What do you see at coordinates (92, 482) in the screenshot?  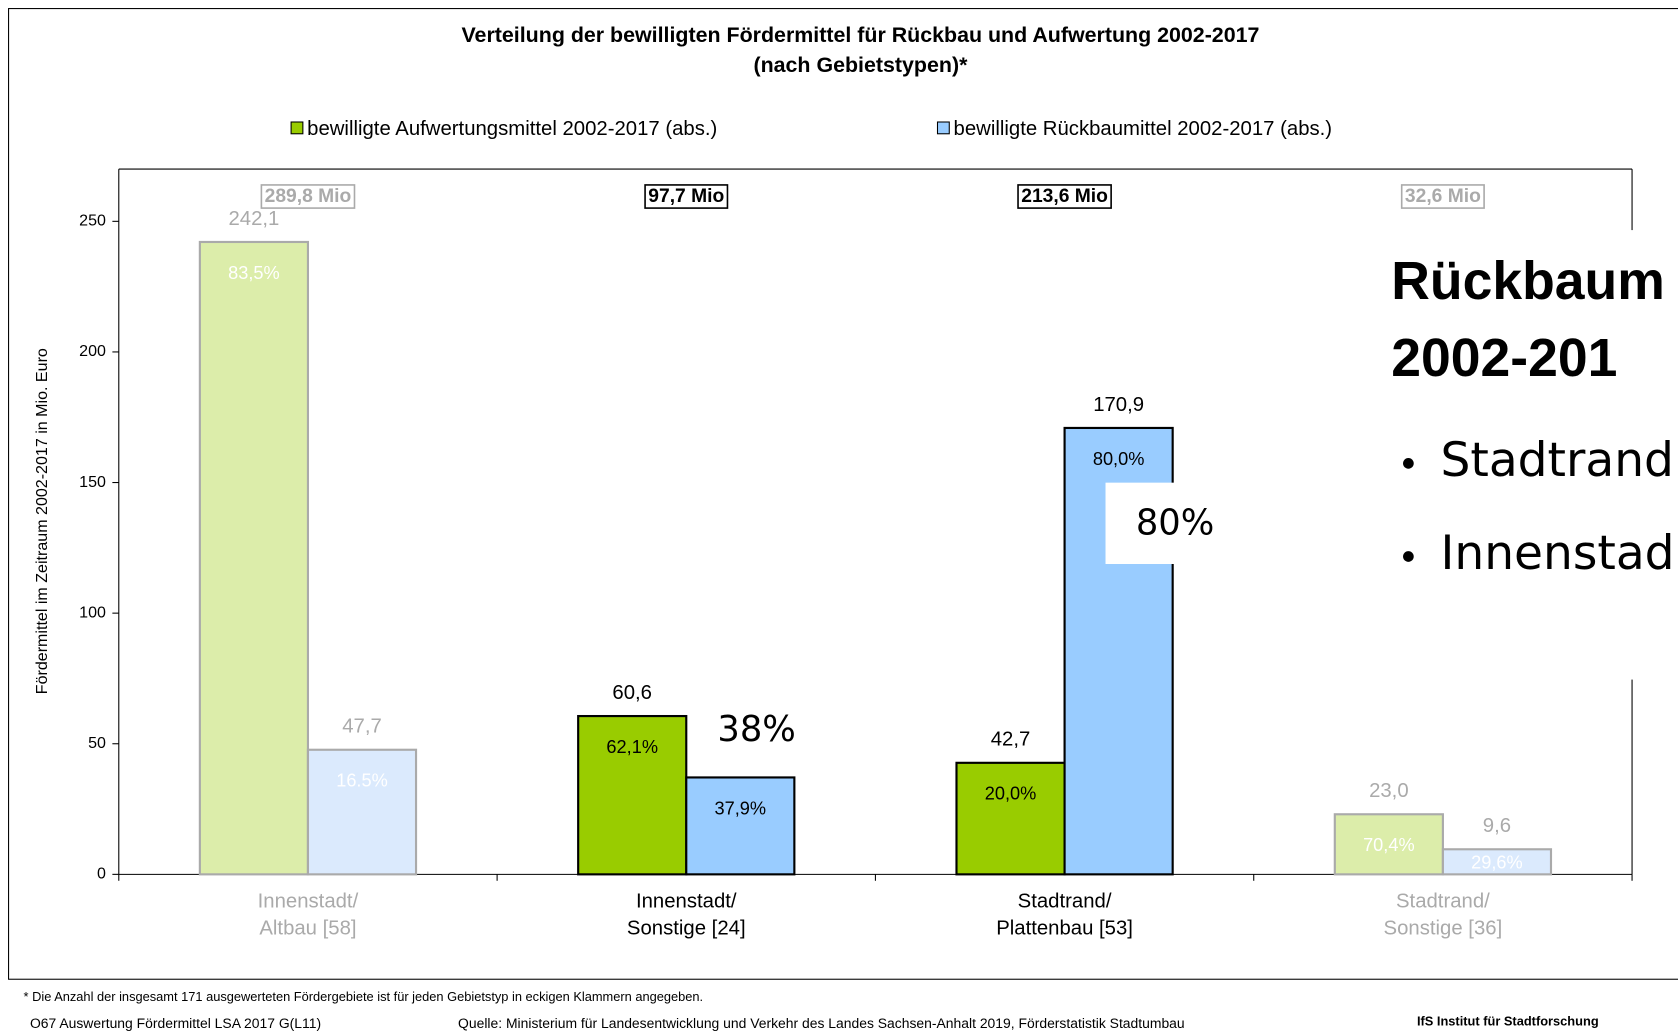 I see `y-tick-label: 150` at bounding box center [92, 482].